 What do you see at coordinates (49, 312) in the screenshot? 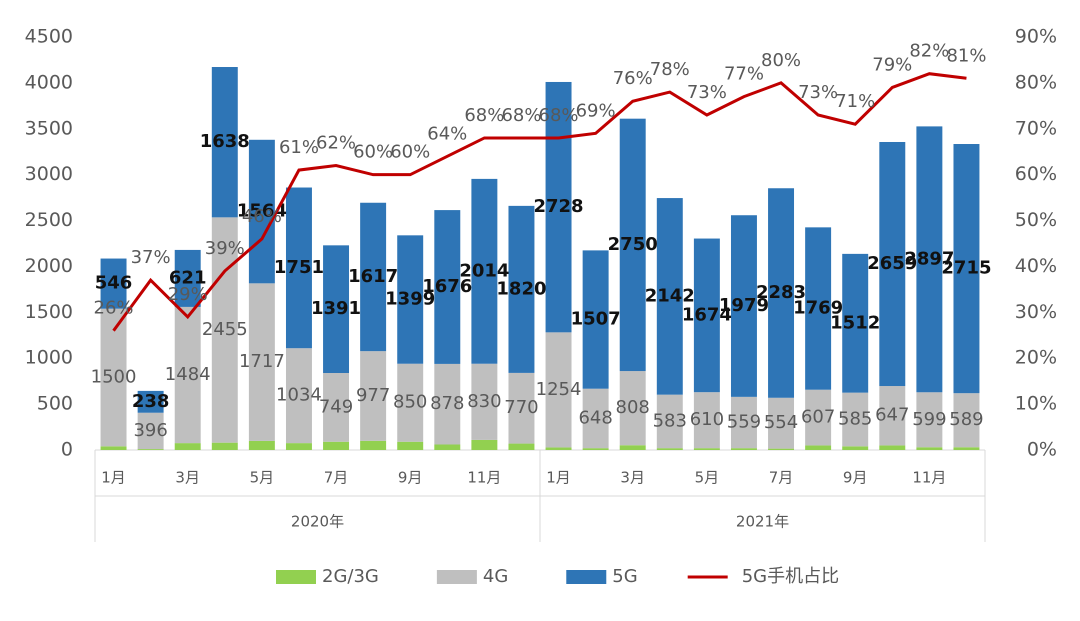
I see `y-tick-label: 1500` at bounding box center [49, 312].